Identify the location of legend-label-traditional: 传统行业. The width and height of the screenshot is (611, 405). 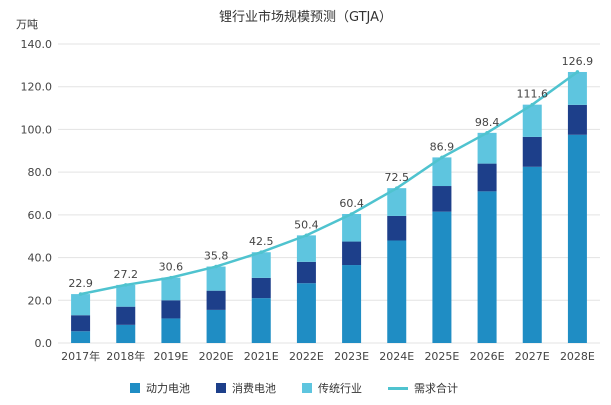
(340, 388).